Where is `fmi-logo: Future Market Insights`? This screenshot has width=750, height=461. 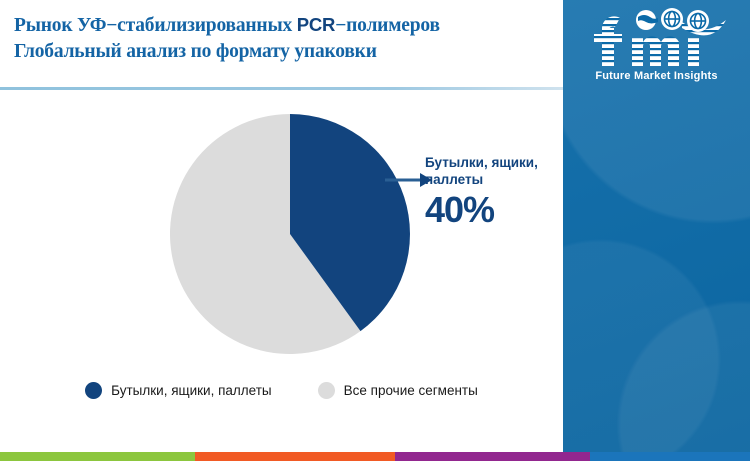
fmi-logo: Future Market Insights is located at coordinates (656, 44).